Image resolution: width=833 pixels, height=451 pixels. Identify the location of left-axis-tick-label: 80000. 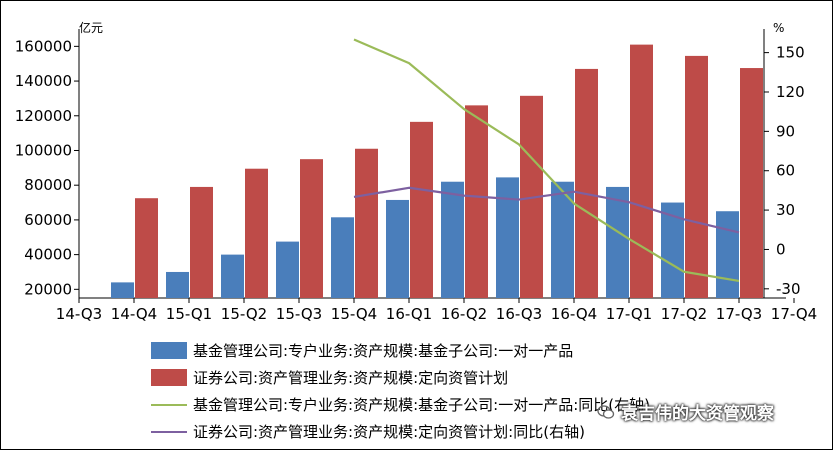
(48, 185).